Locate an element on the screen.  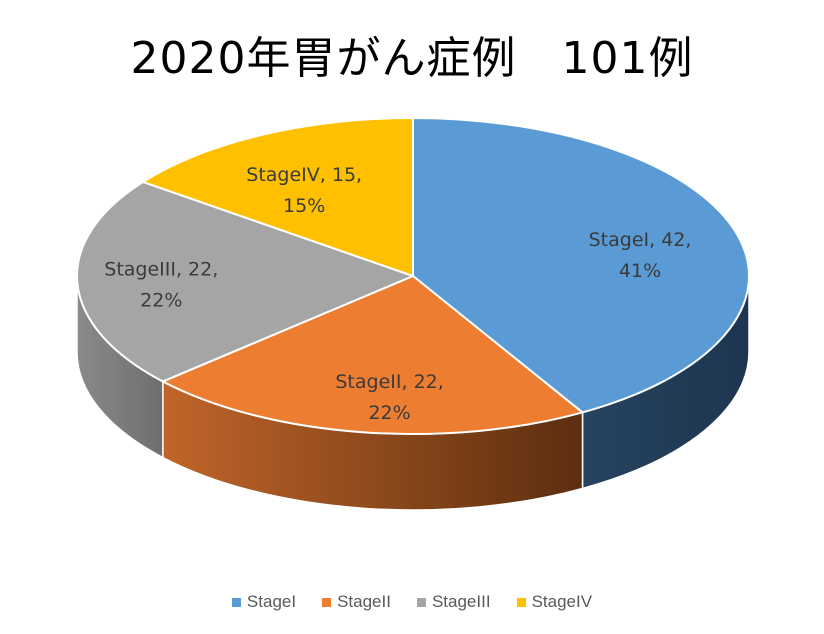
legend-label: StageIII is located at coordinates (461, 601).